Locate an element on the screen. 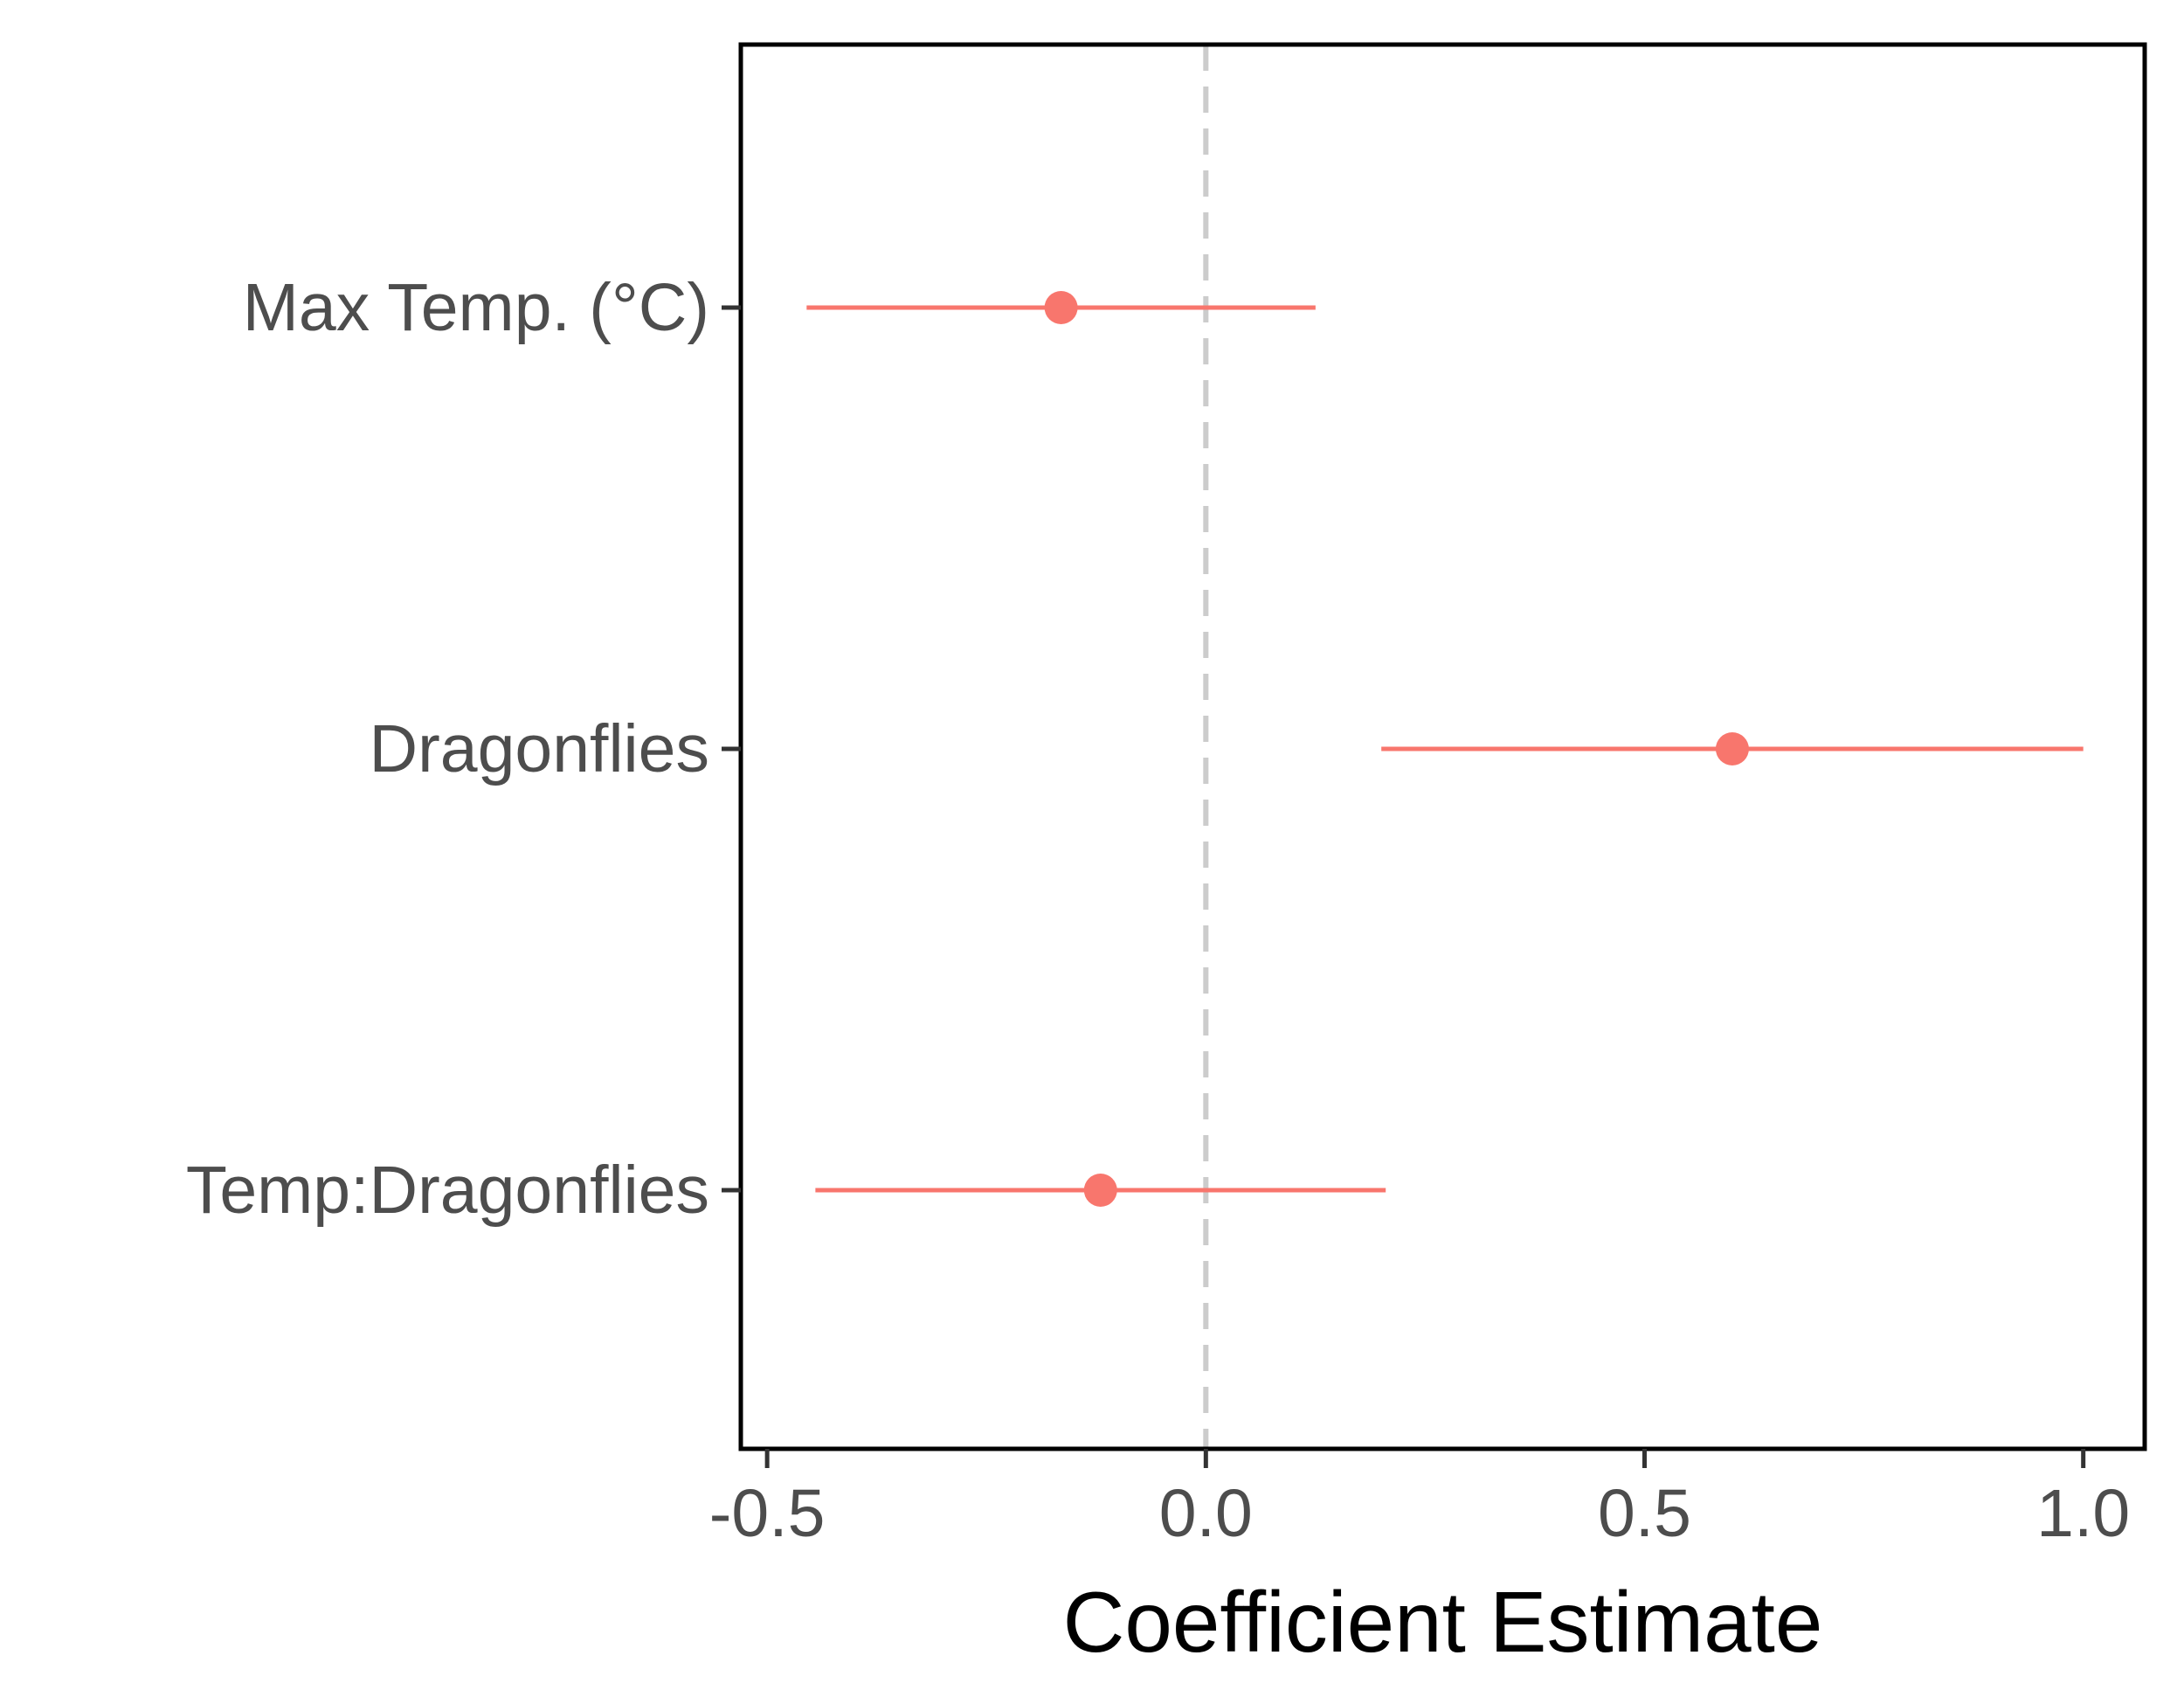  y-tick-label: Temp:Dragonflies is located at coordinates (447, 1191).